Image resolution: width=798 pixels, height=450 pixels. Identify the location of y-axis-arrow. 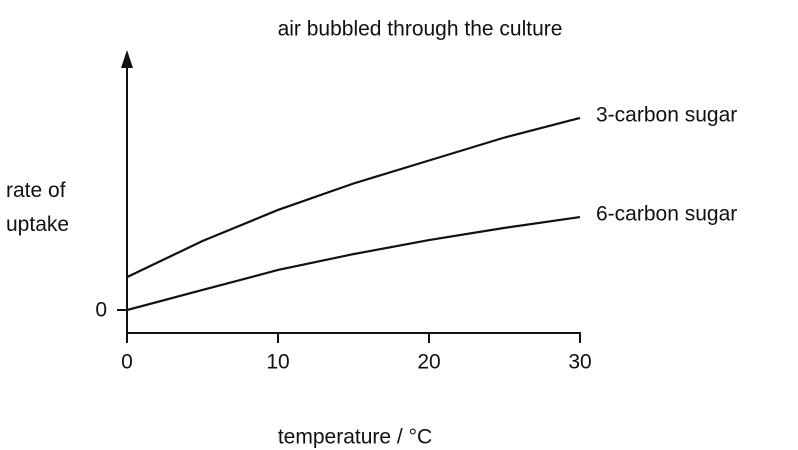
(127, 59).